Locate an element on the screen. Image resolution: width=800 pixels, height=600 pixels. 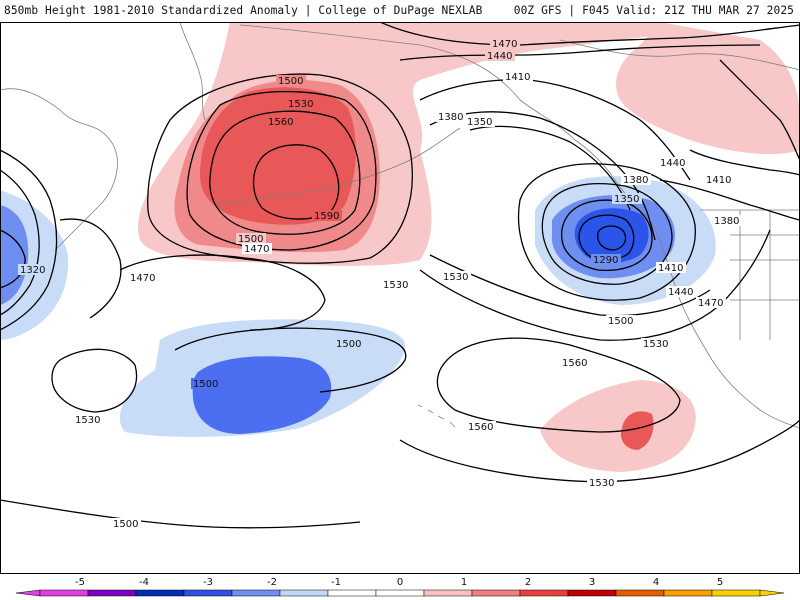
colorbar-tick-label: 0 is located at coordinates (400, 582).